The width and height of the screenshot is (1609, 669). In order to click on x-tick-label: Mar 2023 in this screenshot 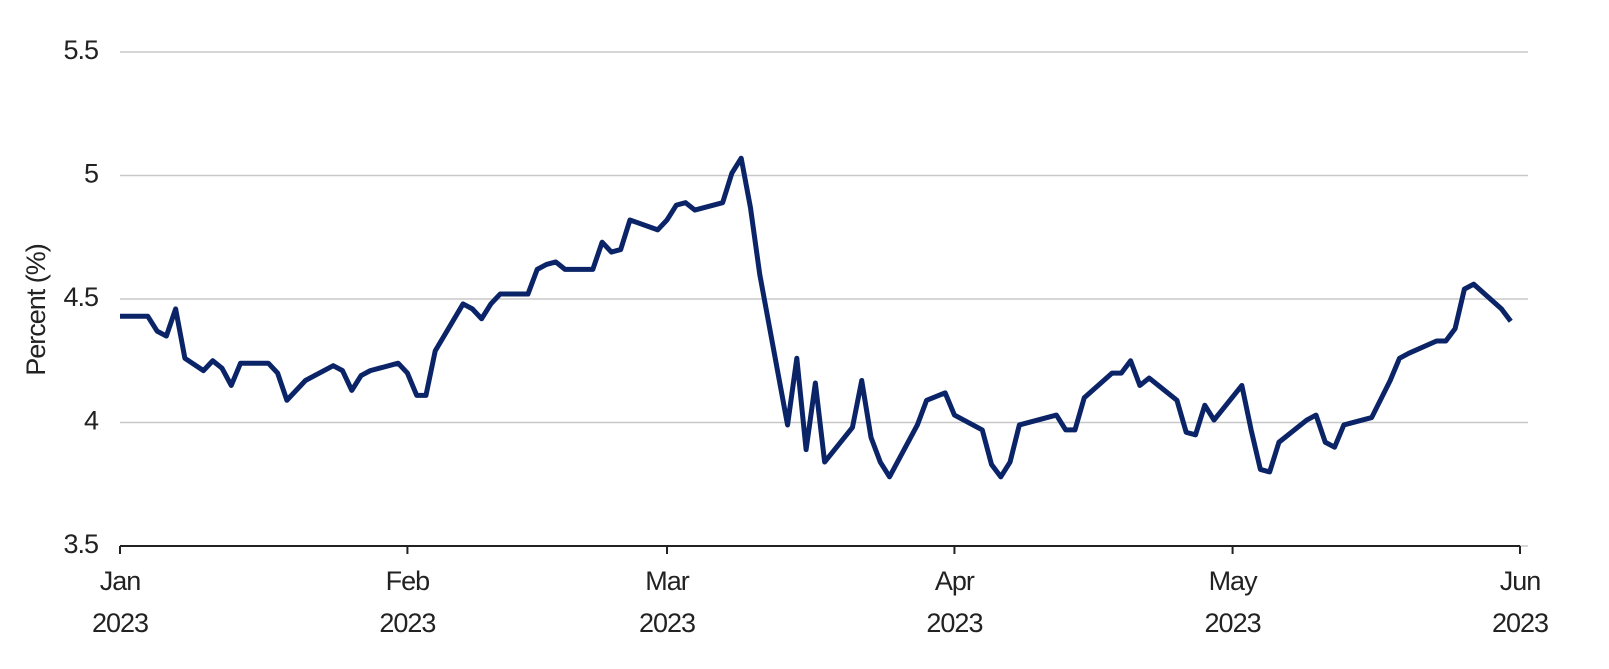, I will do `click(667, 602)`.